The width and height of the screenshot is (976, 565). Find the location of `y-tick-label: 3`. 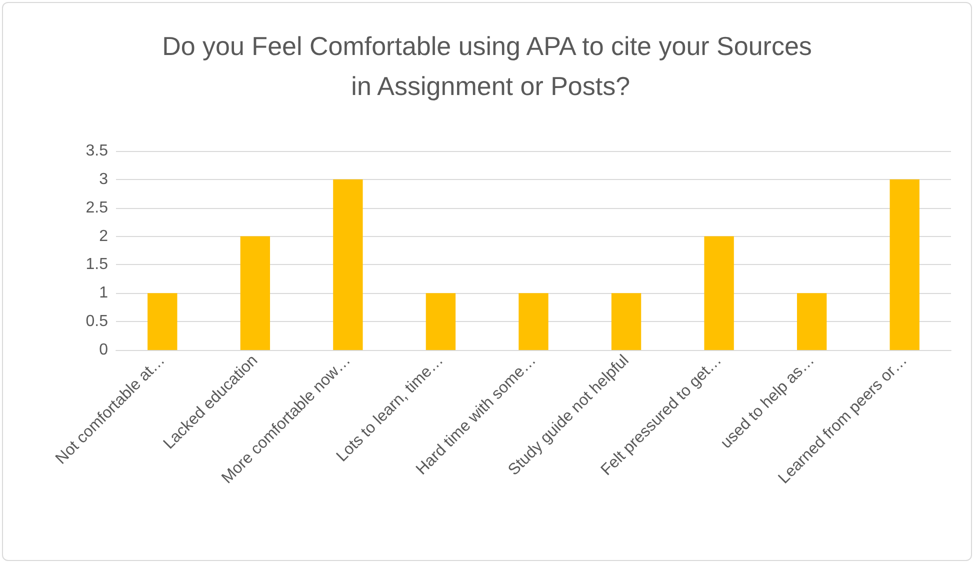

y-tick-label: 3 is located at coordinates (103, 179).